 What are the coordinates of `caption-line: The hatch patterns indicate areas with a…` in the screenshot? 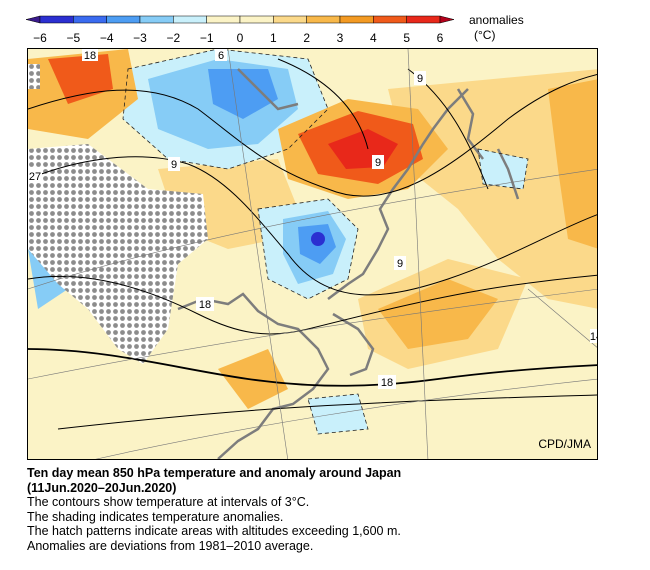 It's located at (214, 531).